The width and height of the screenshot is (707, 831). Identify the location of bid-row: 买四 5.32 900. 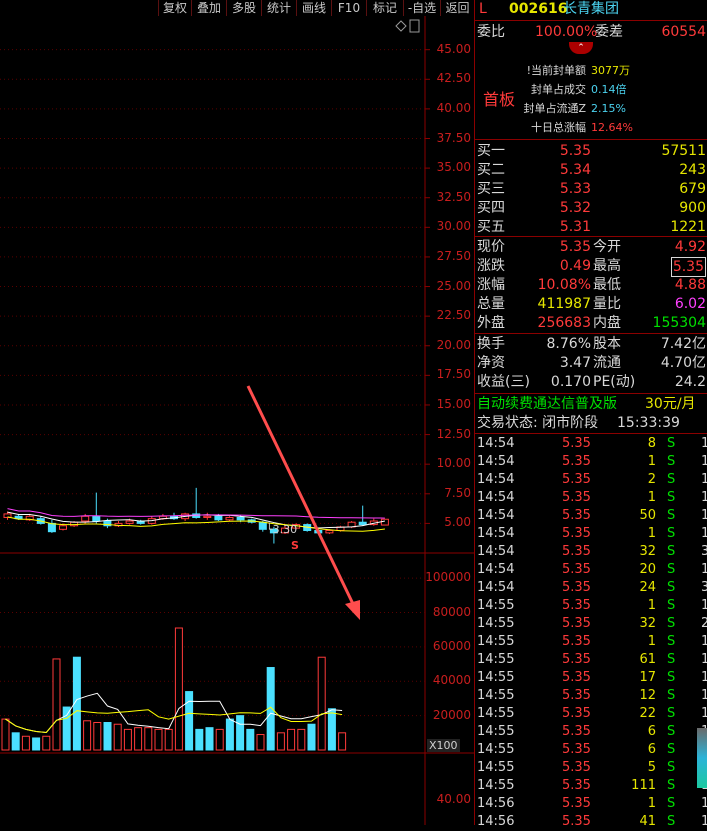
(591, 208).